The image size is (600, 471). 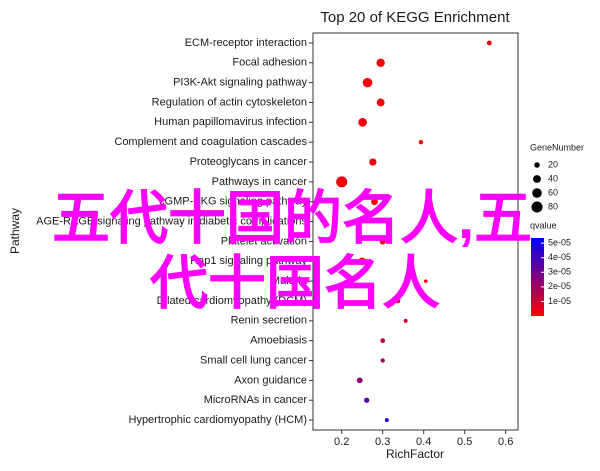 I want to click on size-legend-title: GeneNumber, so click(x=557, y=147).